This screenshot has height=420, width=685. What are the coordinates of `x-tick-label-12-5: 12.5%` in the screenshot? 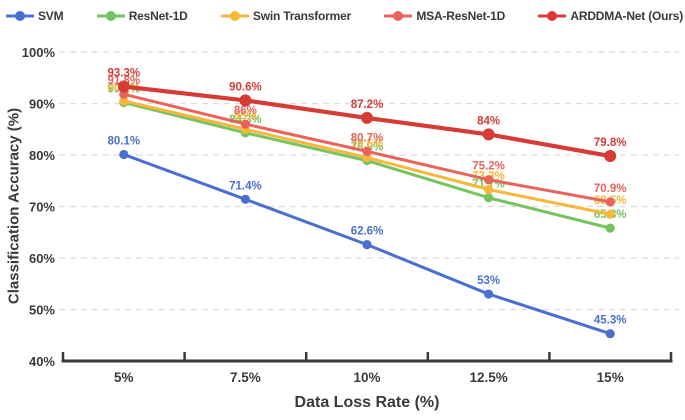 It's located at (488, 377).